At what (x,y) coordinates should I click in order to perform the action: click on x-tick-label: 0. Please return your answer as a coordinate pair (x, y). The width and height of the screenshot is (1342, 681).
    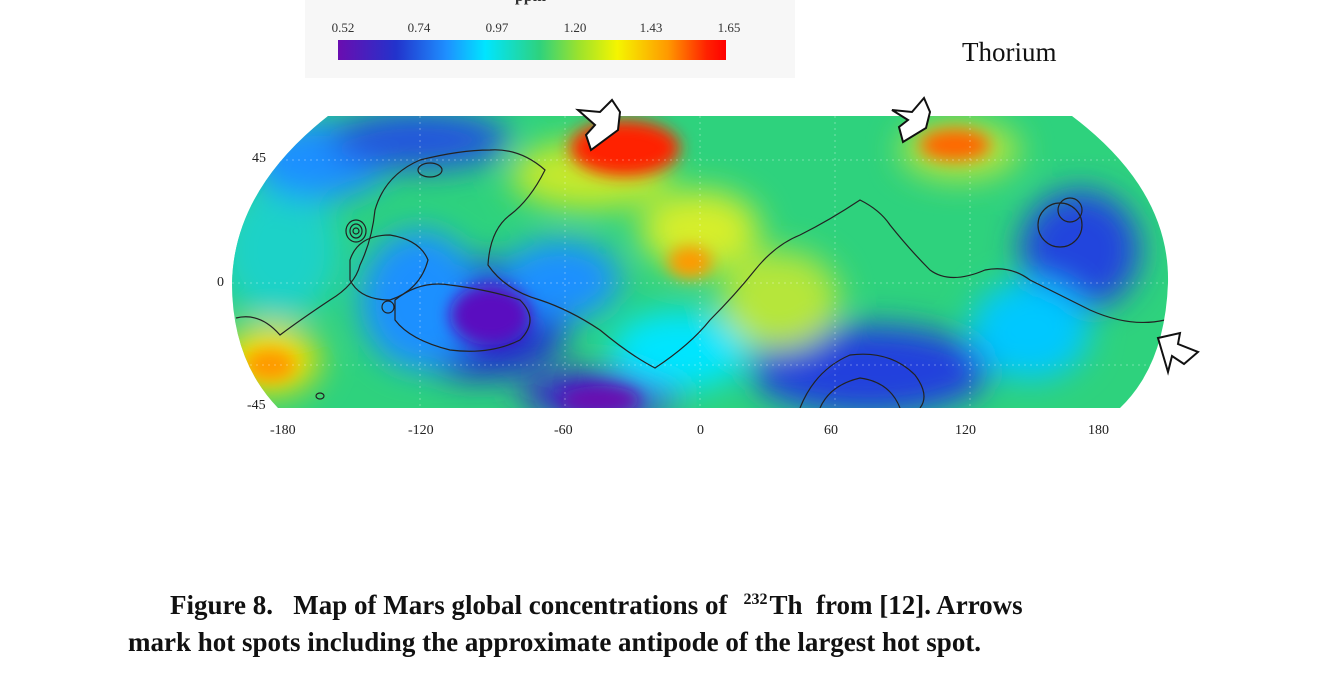
    Looking at the image, I should click on (700, 430).